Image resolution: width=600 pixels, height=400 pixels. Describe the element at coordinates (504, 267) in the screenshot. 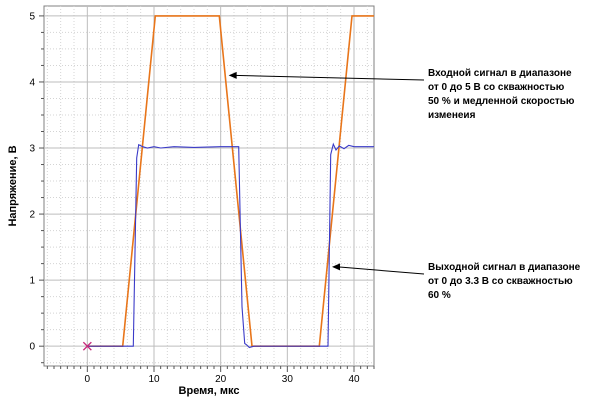

I see `annotation-text-line: Выходной сигнал в диапазоне` at that location.